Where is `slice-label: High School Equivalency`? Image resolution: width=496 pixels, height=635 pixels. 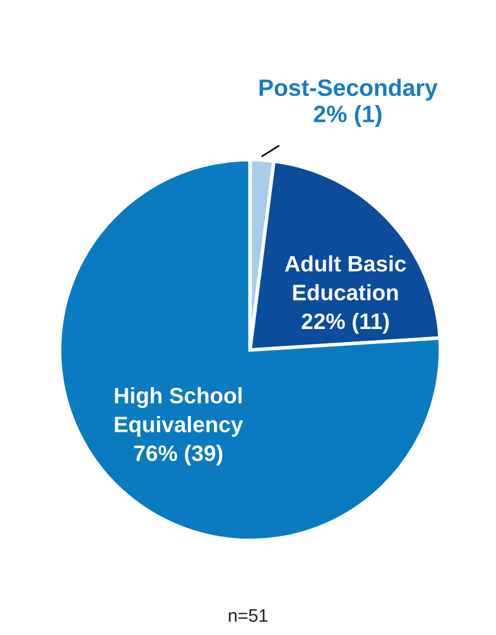 slice-label: High School Equivalency is located at coordinates (179, 412).